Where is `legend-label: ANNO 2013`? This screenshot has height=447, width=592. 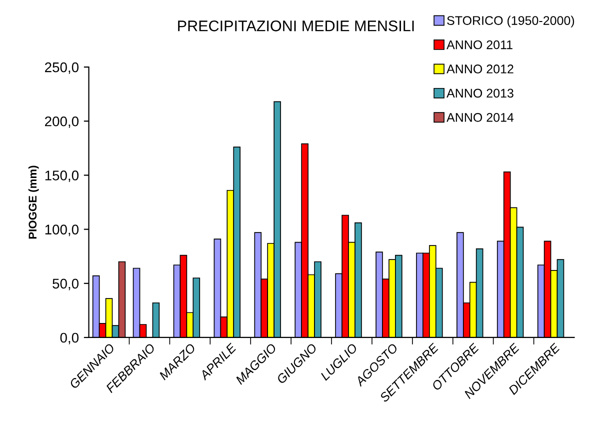
legend-label: ANNO 2013 is located at coordinates (480, 93).